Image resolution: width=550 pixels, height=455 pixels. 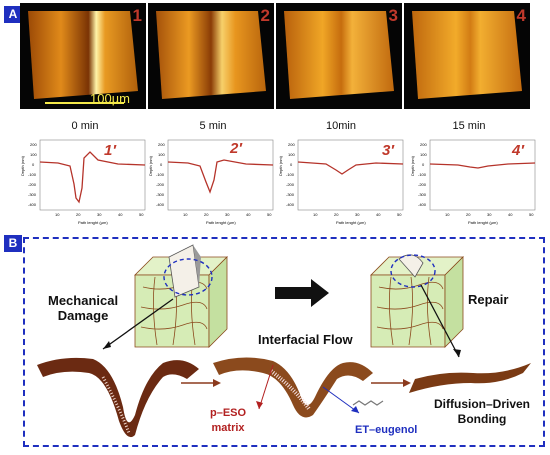 What do you see at coordinates (118, 397) in the screenshot?
I see `damaged-surface` at bounding box center [118, 397].